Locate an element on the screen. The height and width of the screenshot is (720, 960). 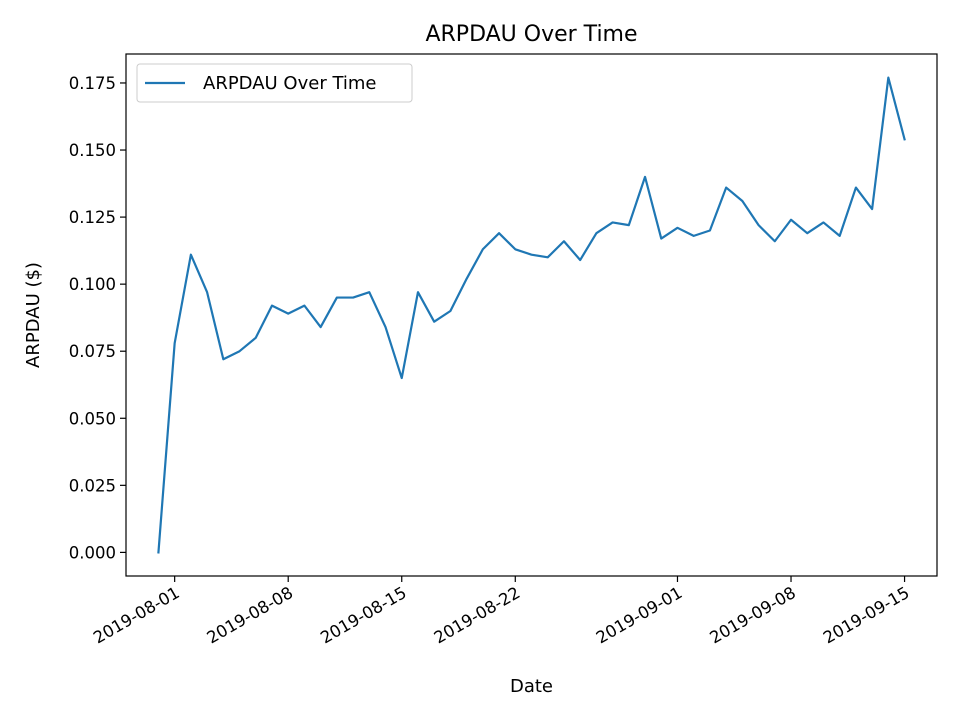
y-axis-label: ARPDAU ($) is located at coordinates (33, 315).